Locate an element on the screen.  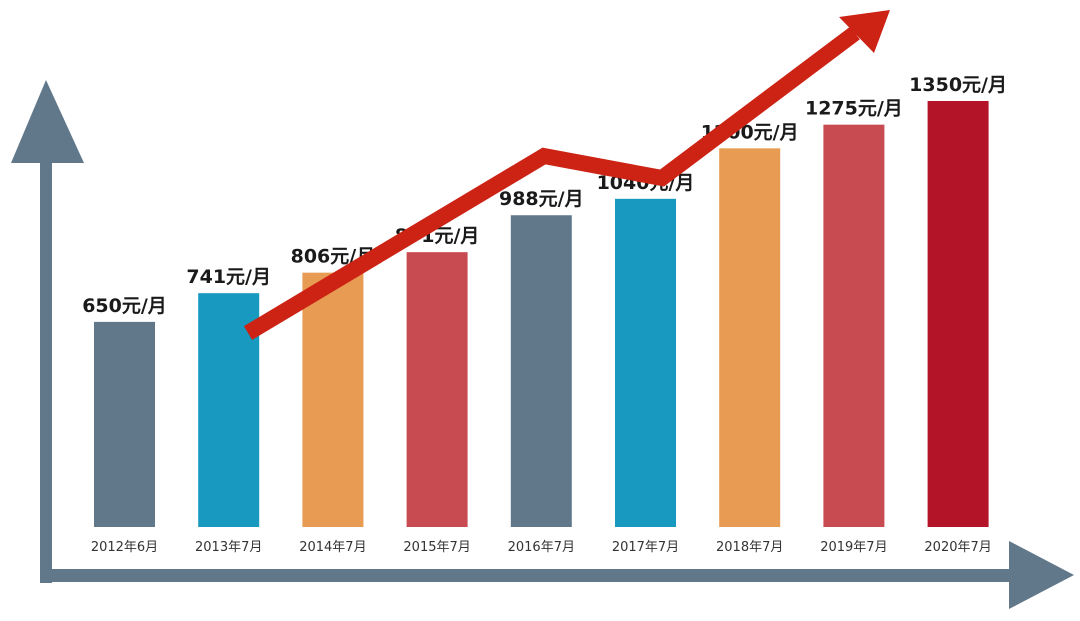
category-label-8: 2020年7月 is located at coordinates (957, 547).